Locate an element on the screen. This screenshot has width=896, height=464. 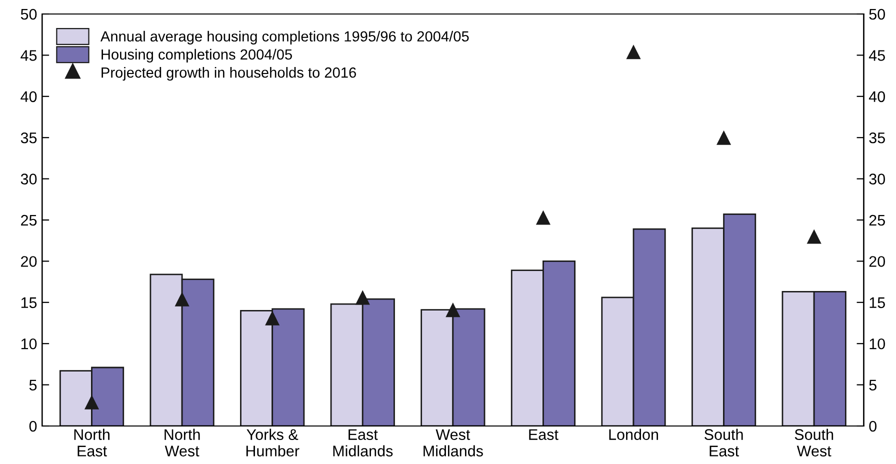
y-tick-label: 30 is located at coordinates (28, 179).